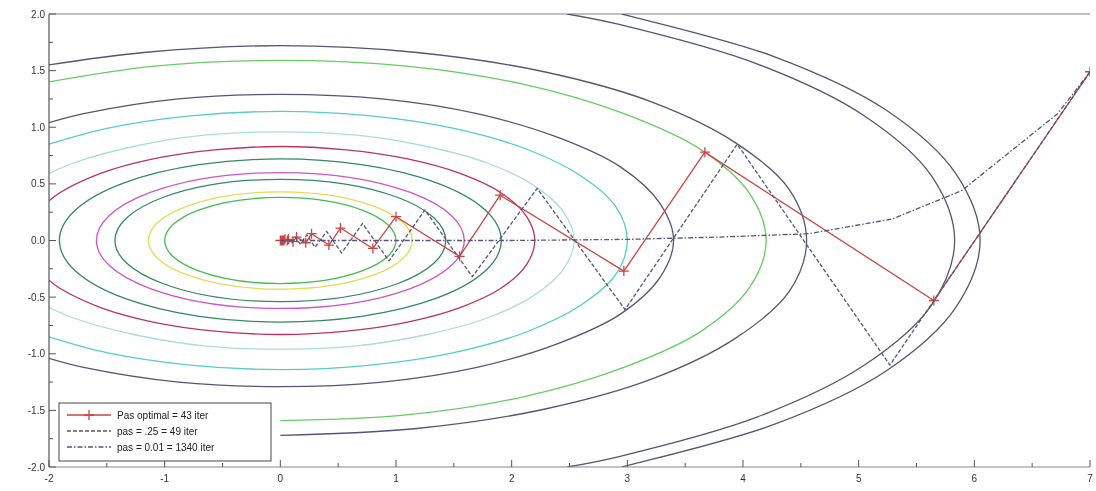  What do you see at coordinates (36, 354) in the screenshot?
I see `y-tick-label: -1.0` at bounding box center [36, 354].